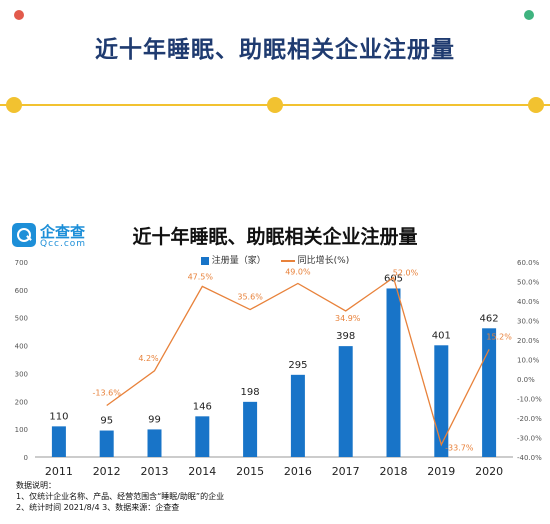 Image resolution: width=550 pixels, height=524 pixels. What do you see at coordinates (21, 430) in the screenshot?
I see `y-left-tick-label: 100` at bounding box center [21, 430].